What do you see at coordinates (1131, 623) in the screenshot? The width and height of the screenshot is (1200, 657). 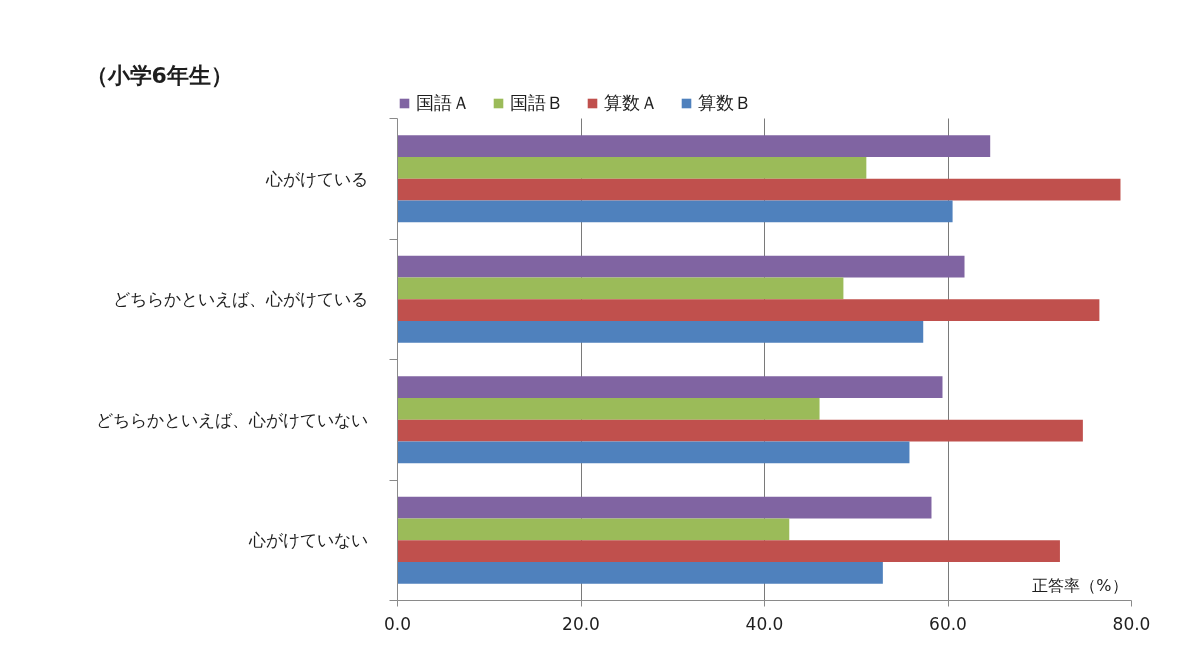 I see `x-tick-label: 80.0` at bounding box center [1131, 623].